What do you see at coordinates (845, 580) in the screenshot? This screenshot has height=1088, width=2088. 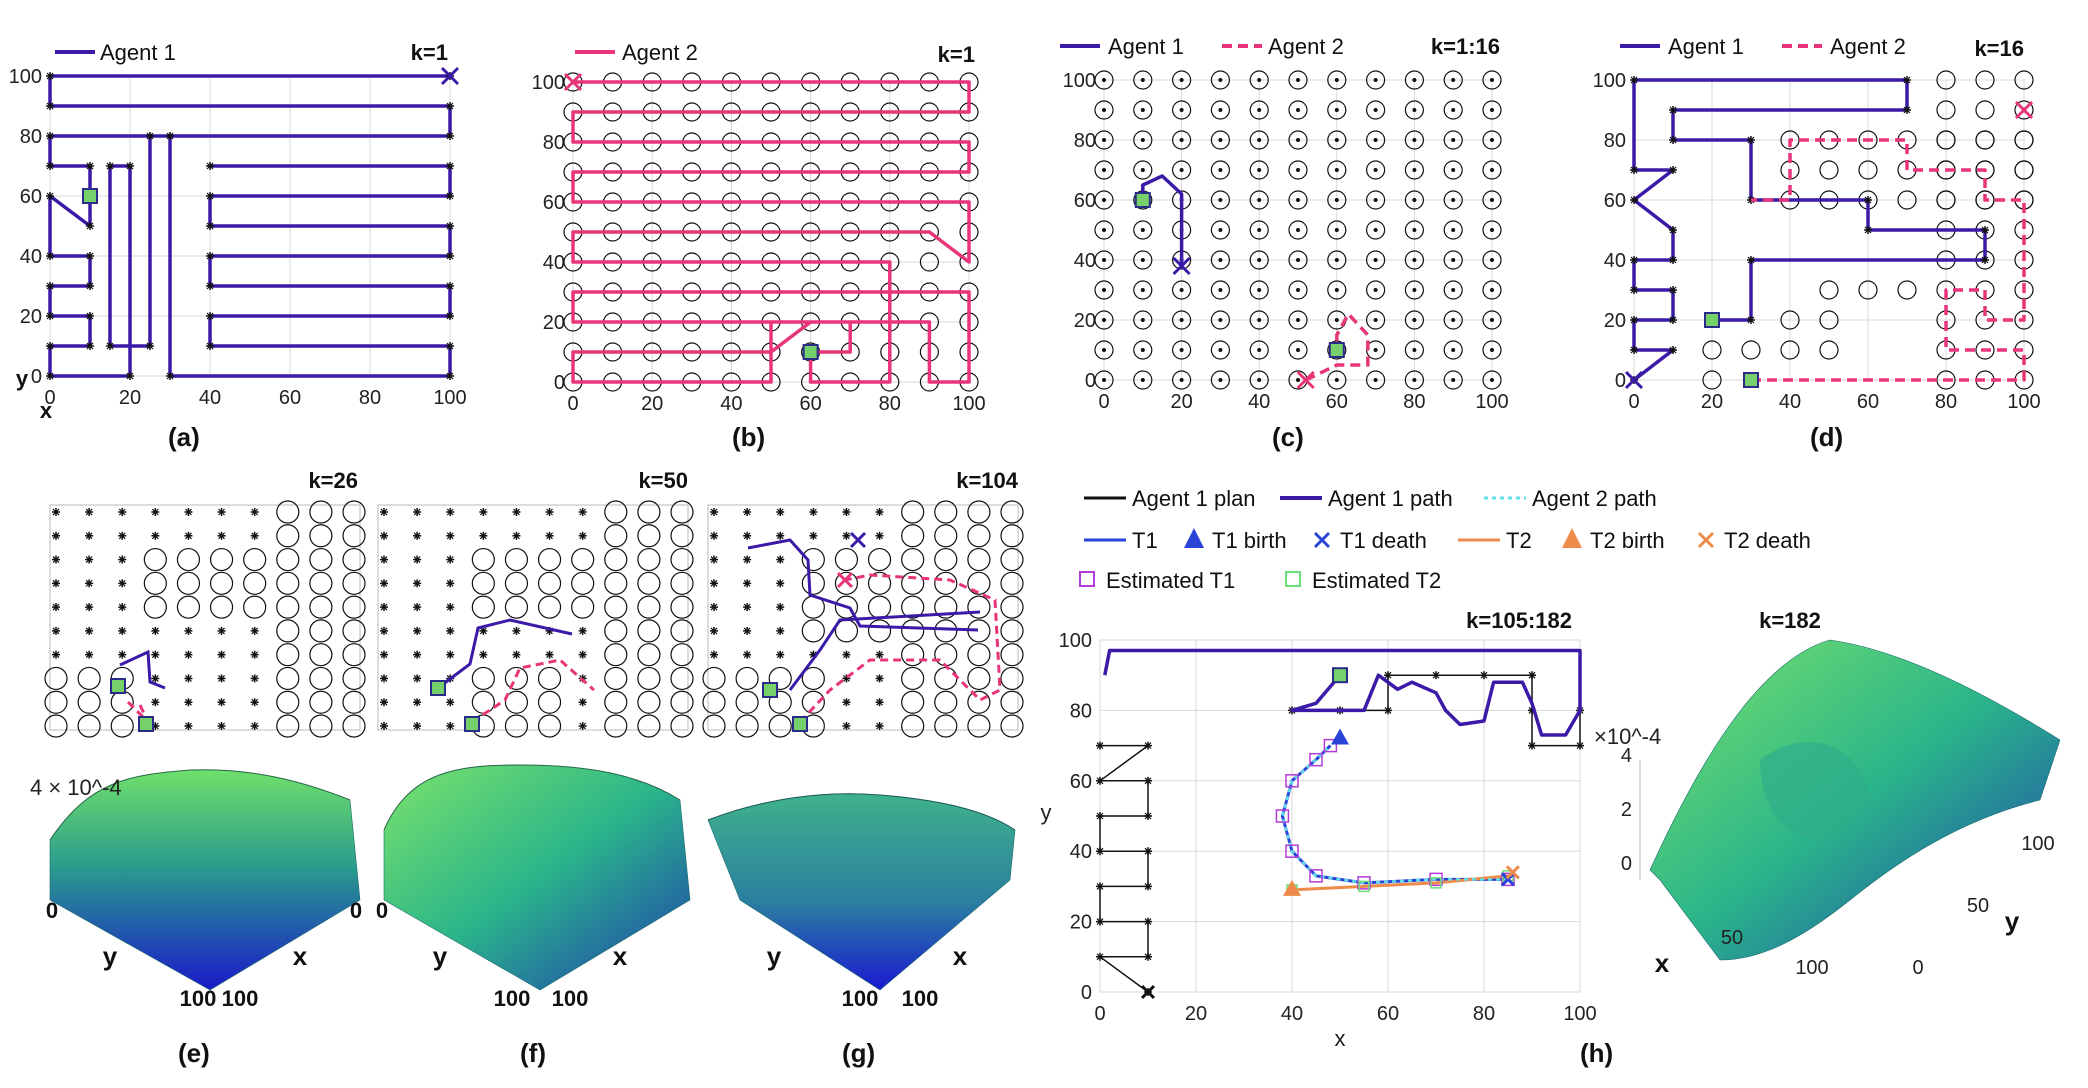 I see `agent-2-end-marker` at bounding box center [845, 580].